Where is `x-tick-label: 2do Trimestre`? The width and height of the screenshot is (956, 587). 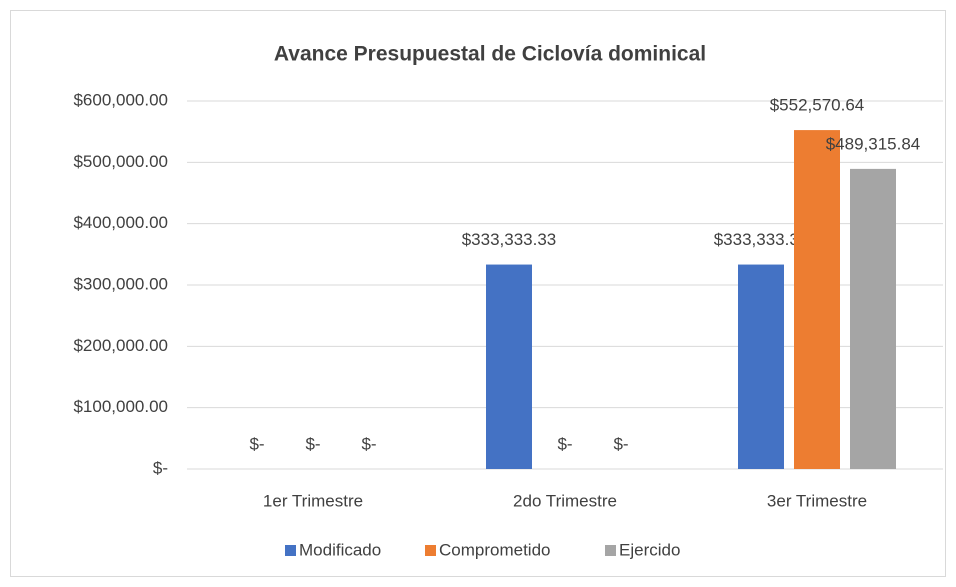
x-tick-label: 2do Trimestre is located at coordinates (565, 500).